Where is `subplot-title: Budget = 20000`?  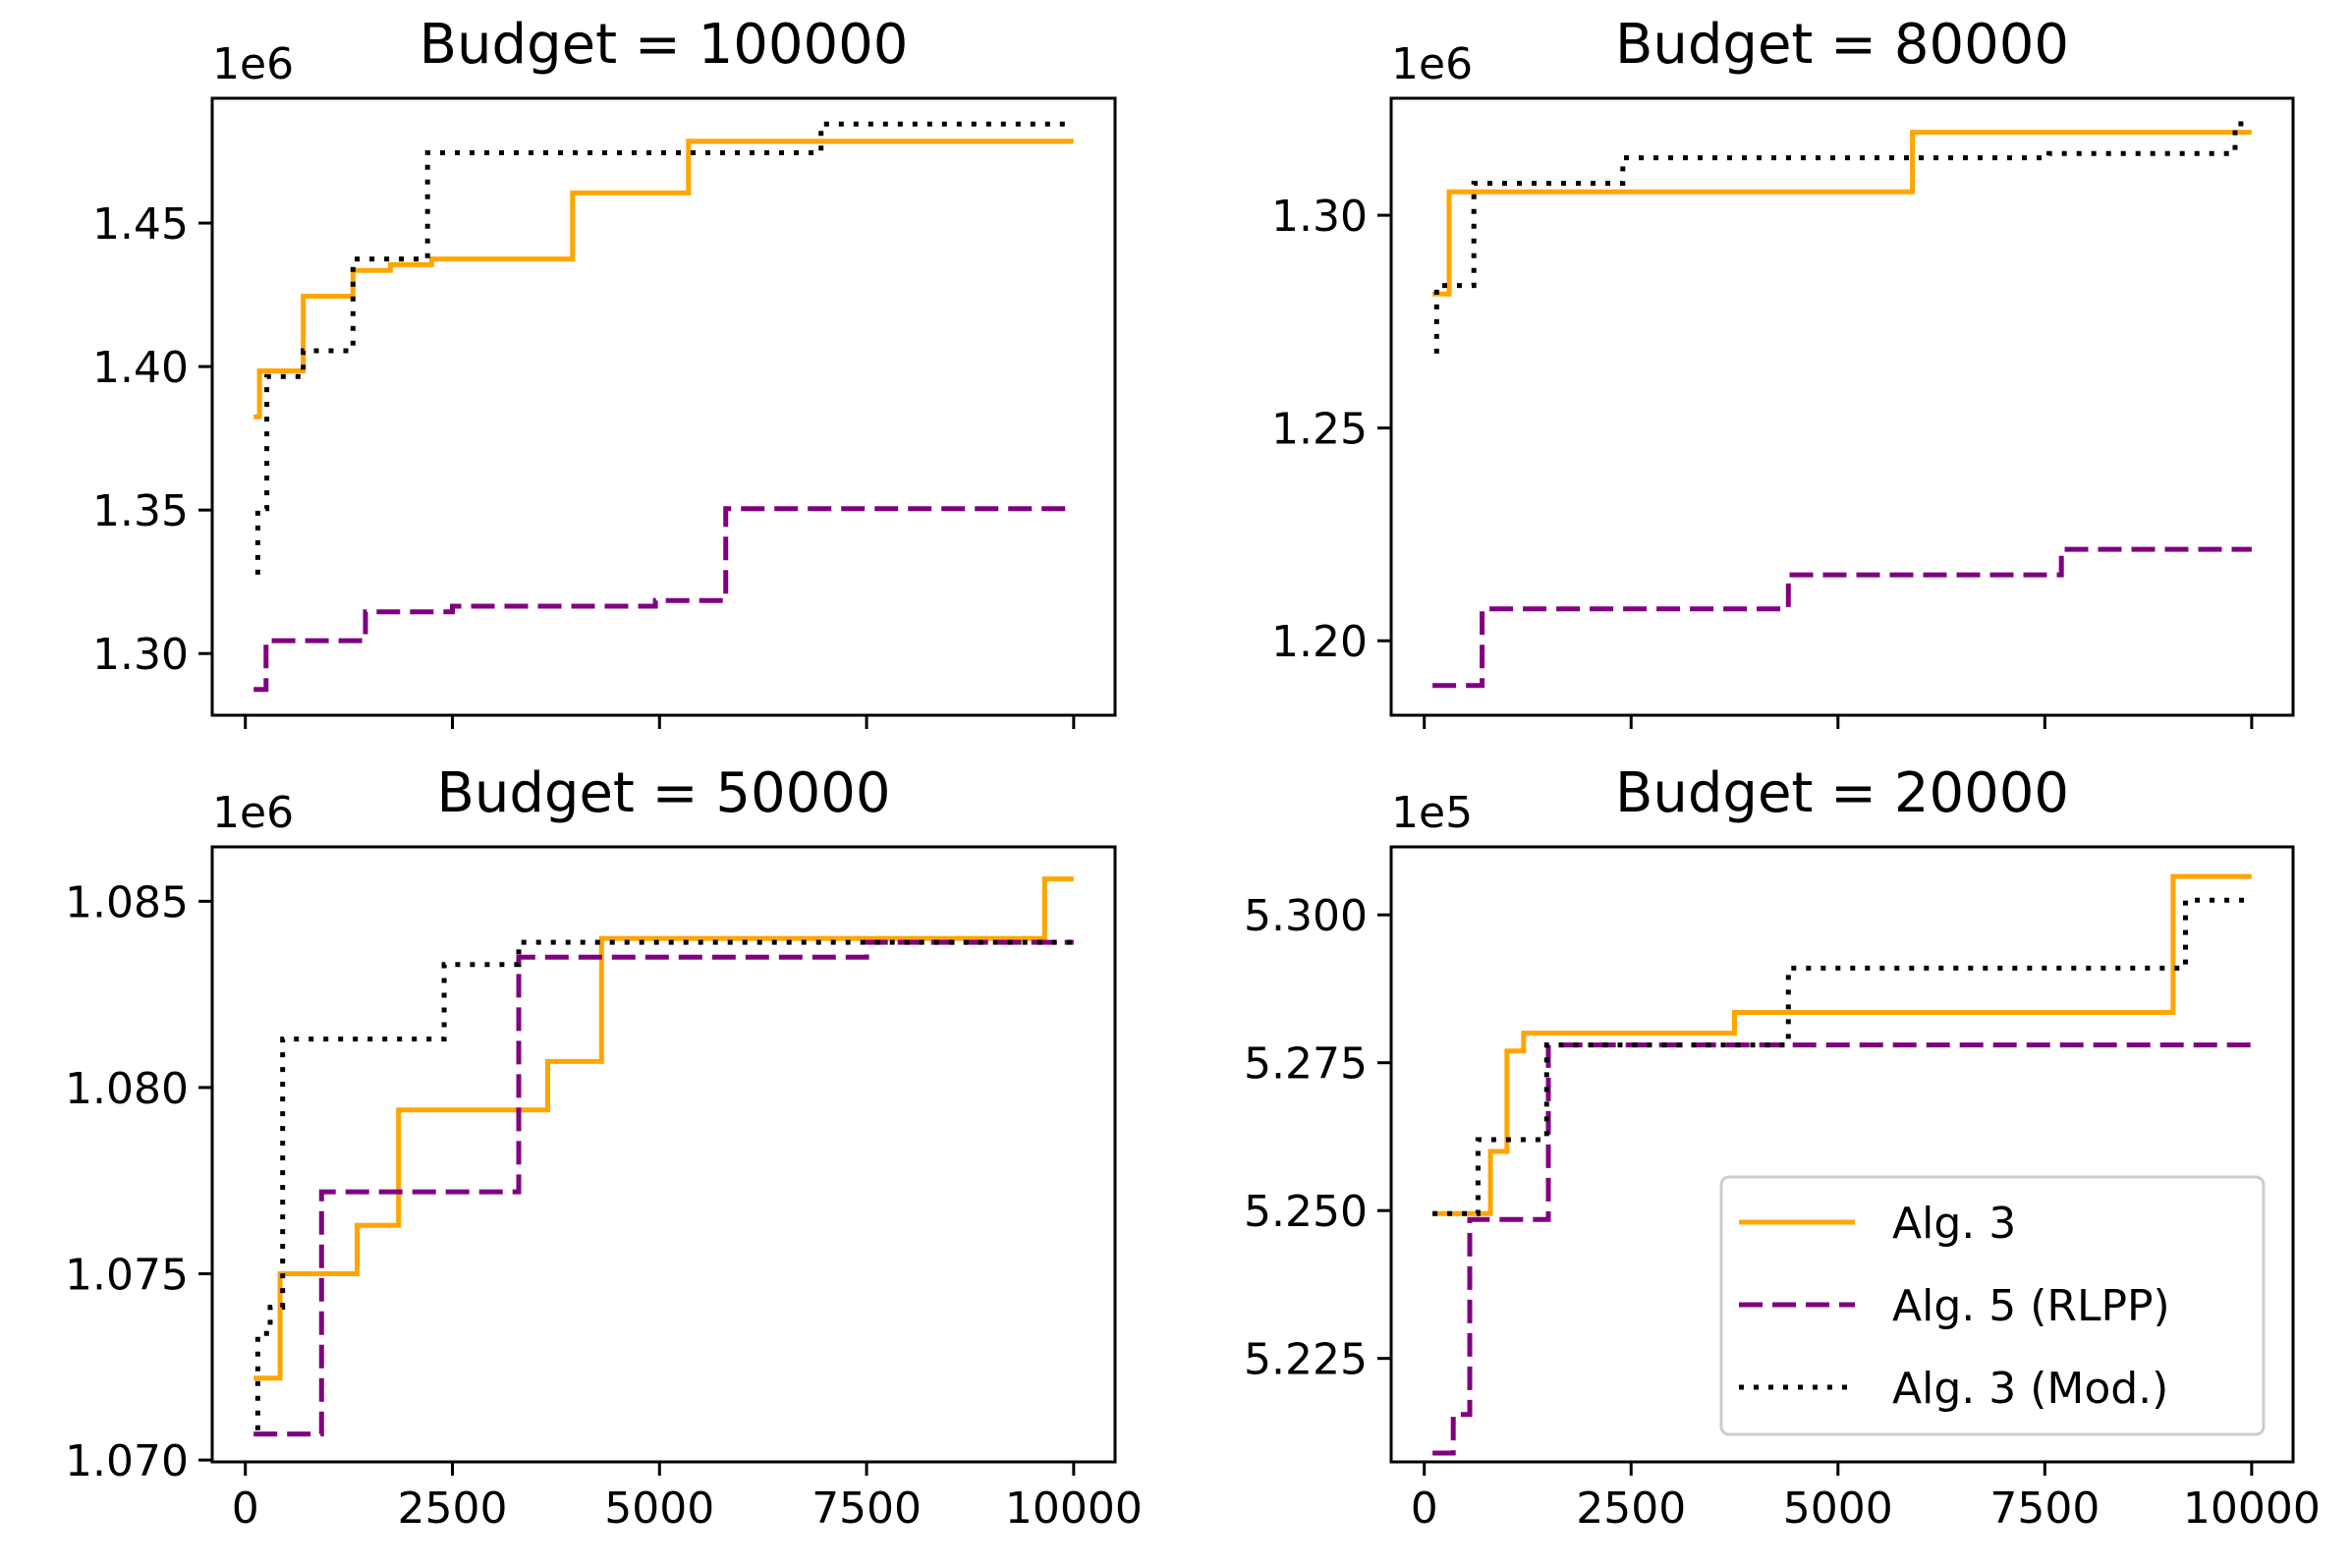
subplot-title: Budget = 20000 is located at coordinates (1842, 793).